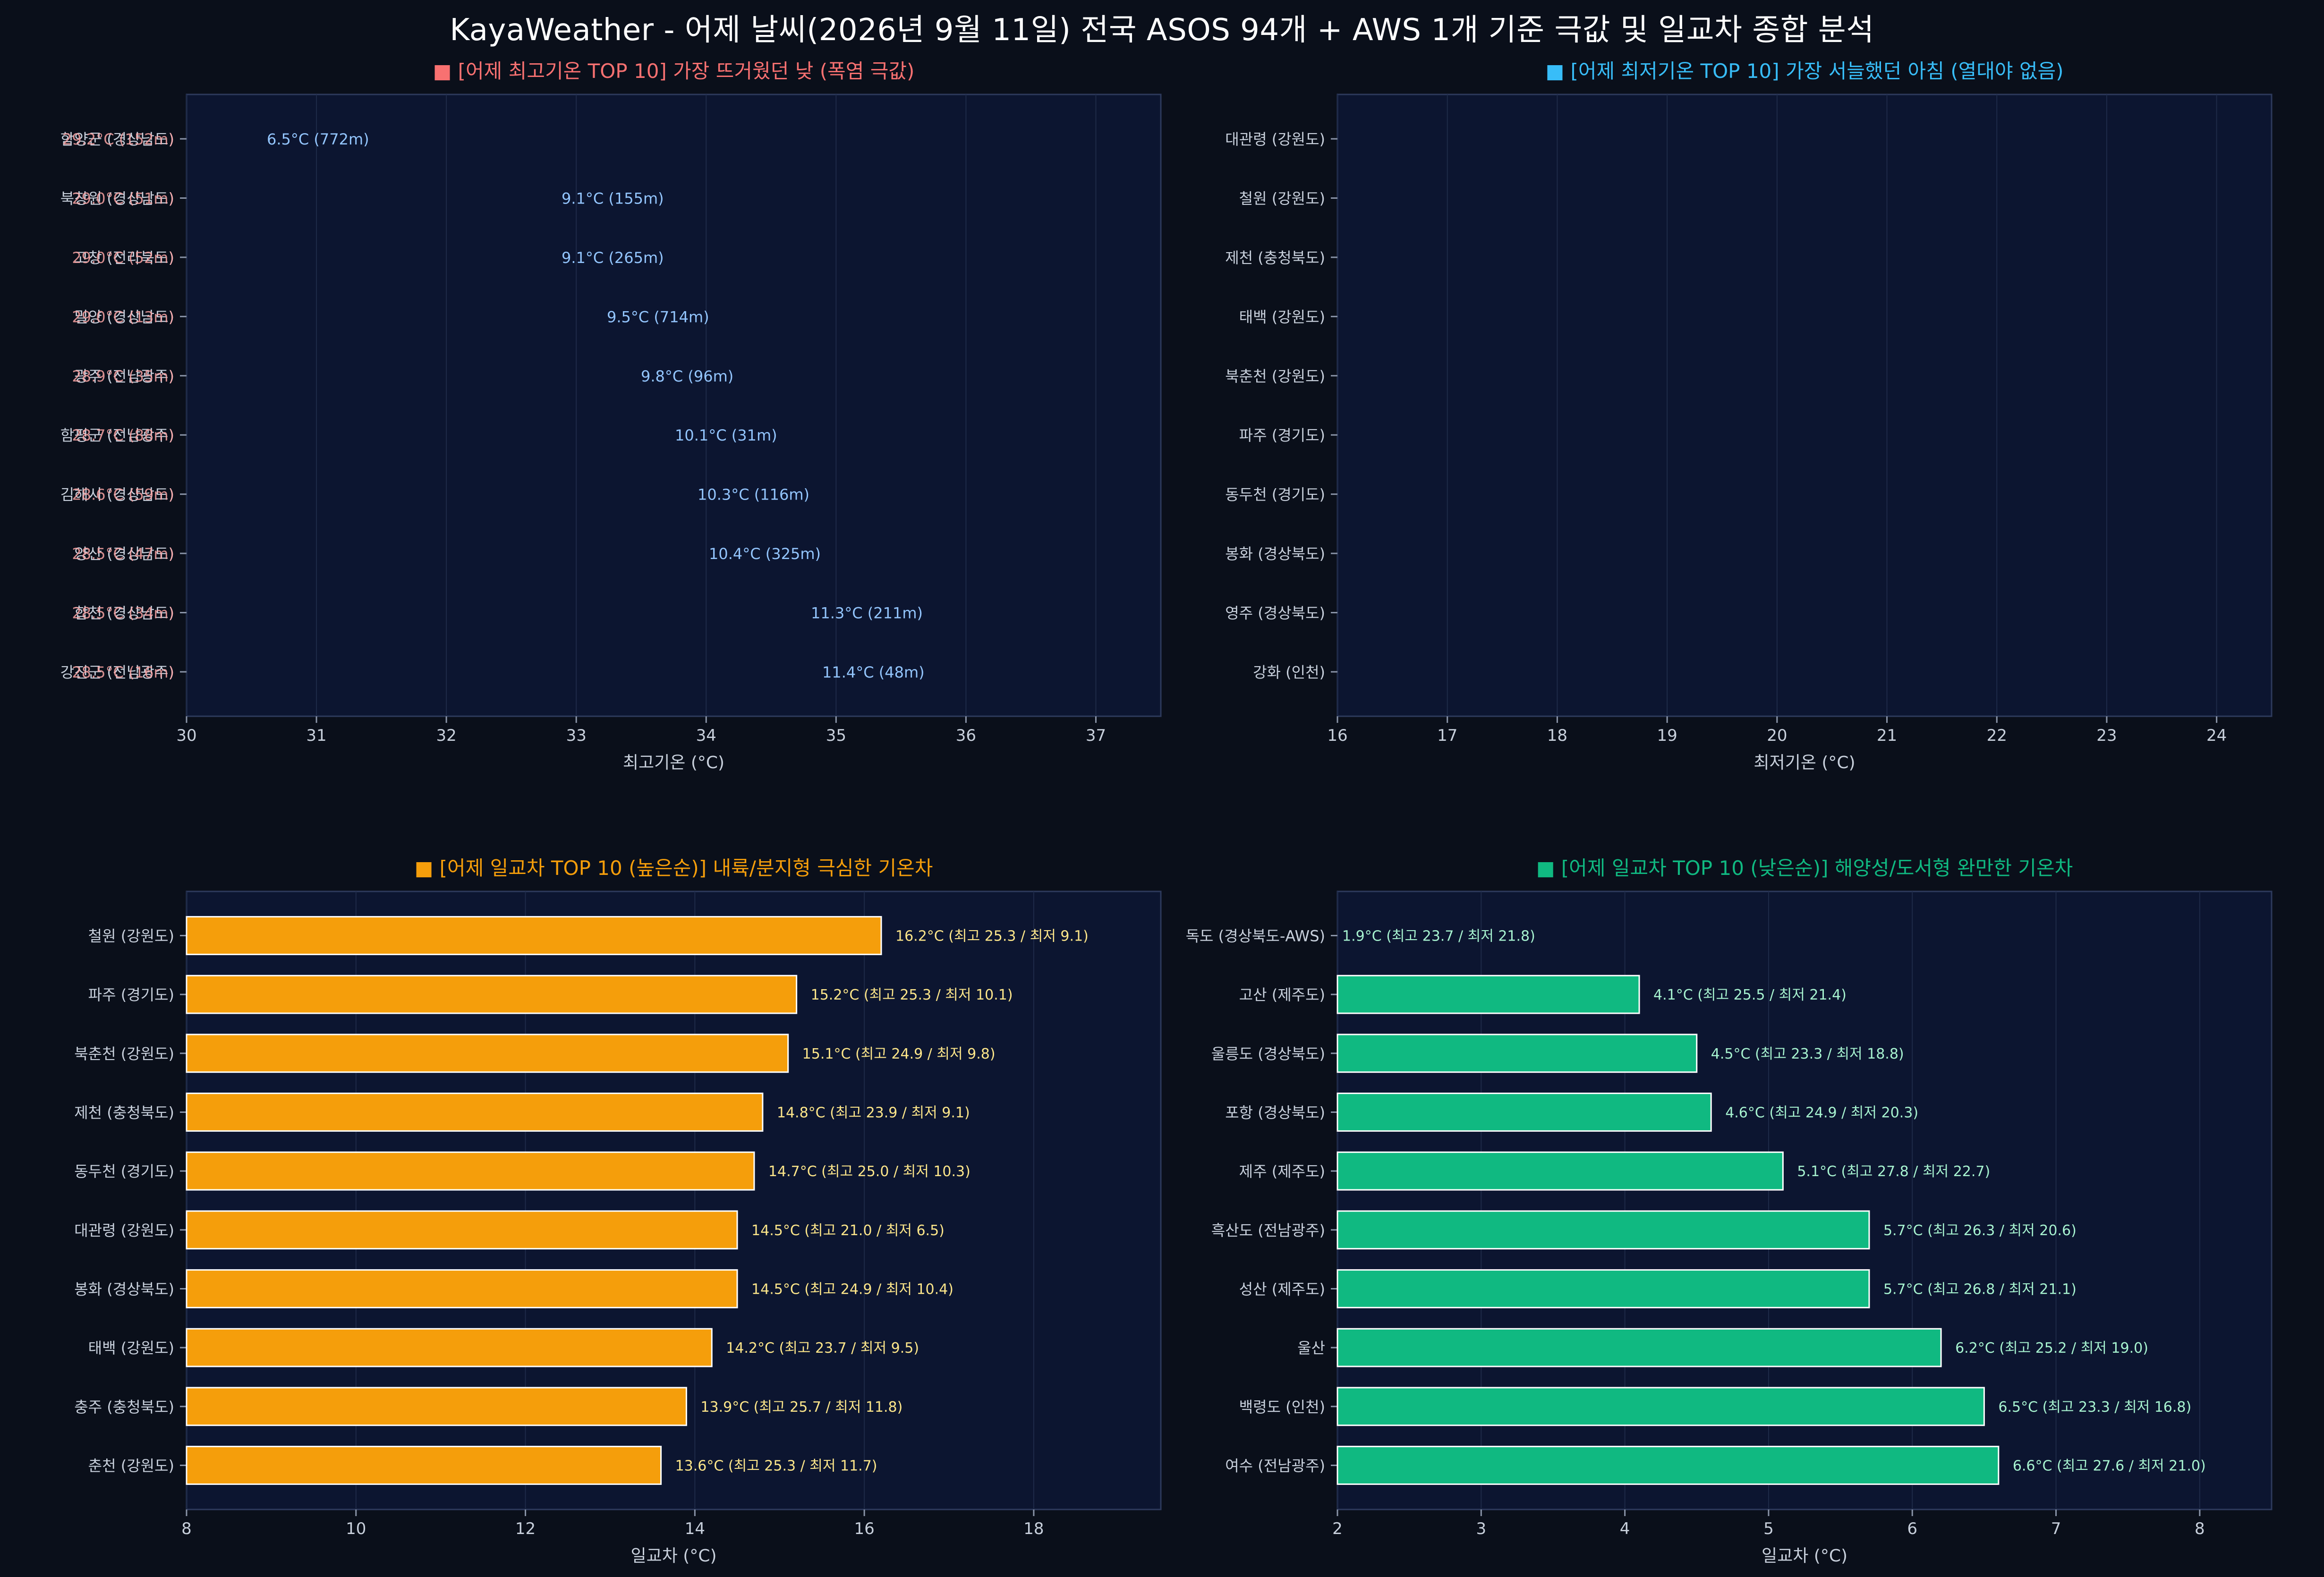 The image size is (2324, 1577). What do you see at coordinates (318, 139) in the screenshot?
I see `overlay-value-label: 6.5°C (772m)` at bounding box center [318, 139].